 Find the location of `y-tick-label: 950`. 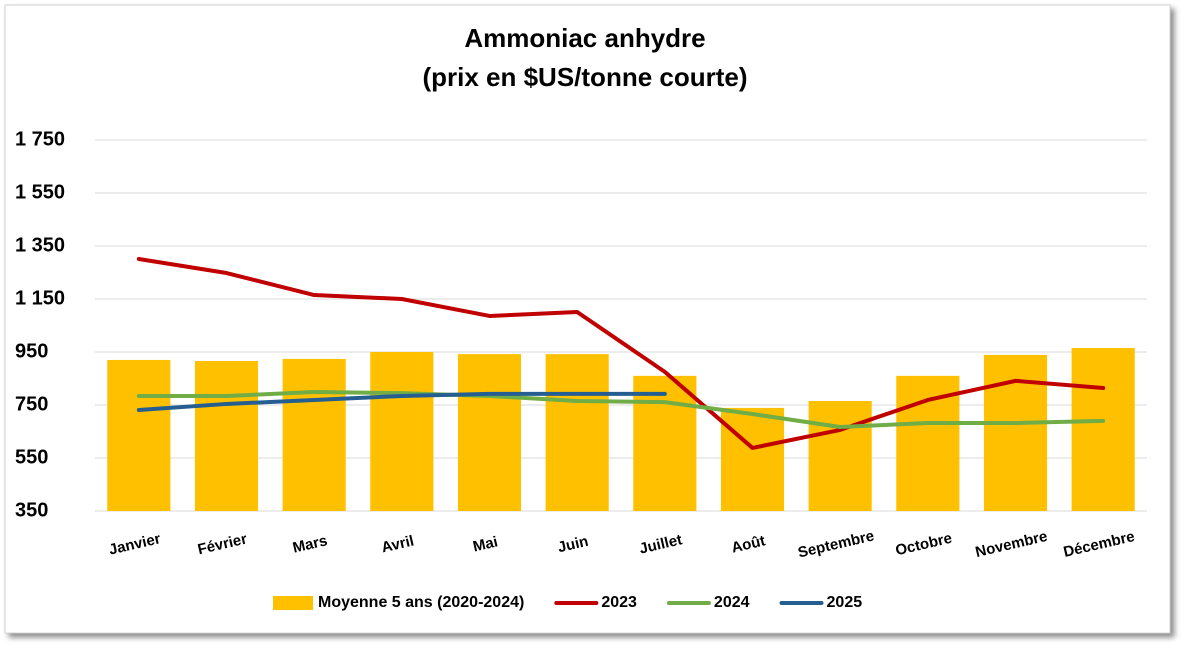

y-tick-label: 950 is located at coordinates (31, 351).